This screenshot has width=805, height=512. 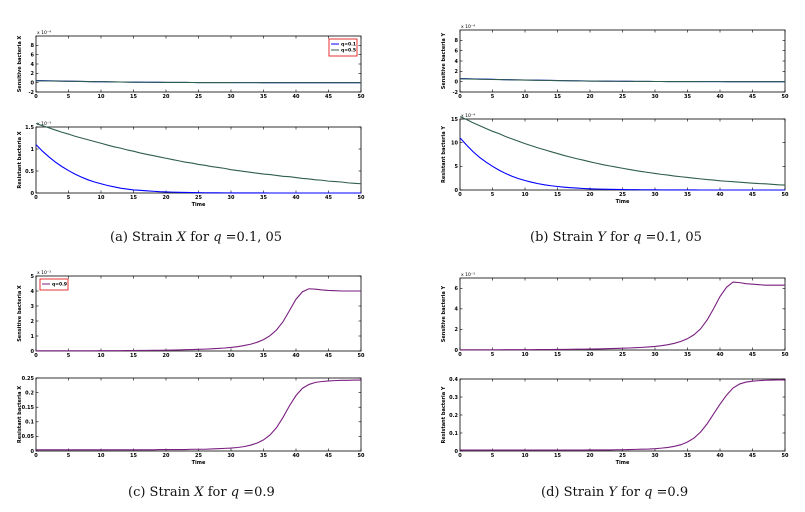 What do you see at coordinates (454, 143) in the screenshot?
I see `y-tick-label: 10` at bounding box center [454, 143].